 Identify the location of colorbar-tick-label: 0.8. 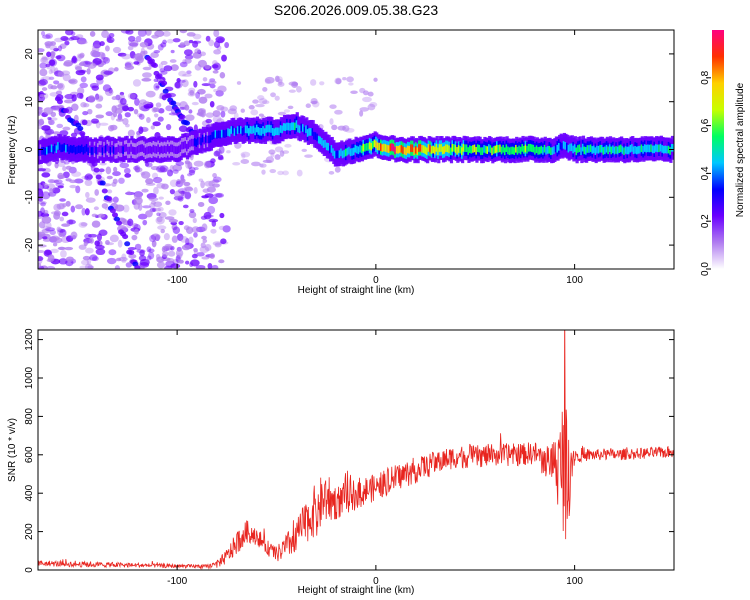
(705, 77).